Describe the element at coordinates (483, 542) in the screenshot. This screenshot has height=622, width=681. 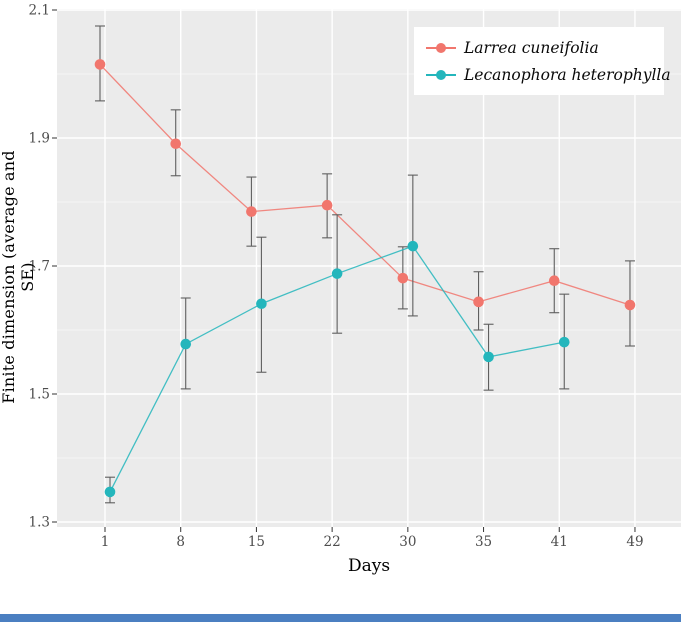
I see `x-tick-label: 35` at that location.